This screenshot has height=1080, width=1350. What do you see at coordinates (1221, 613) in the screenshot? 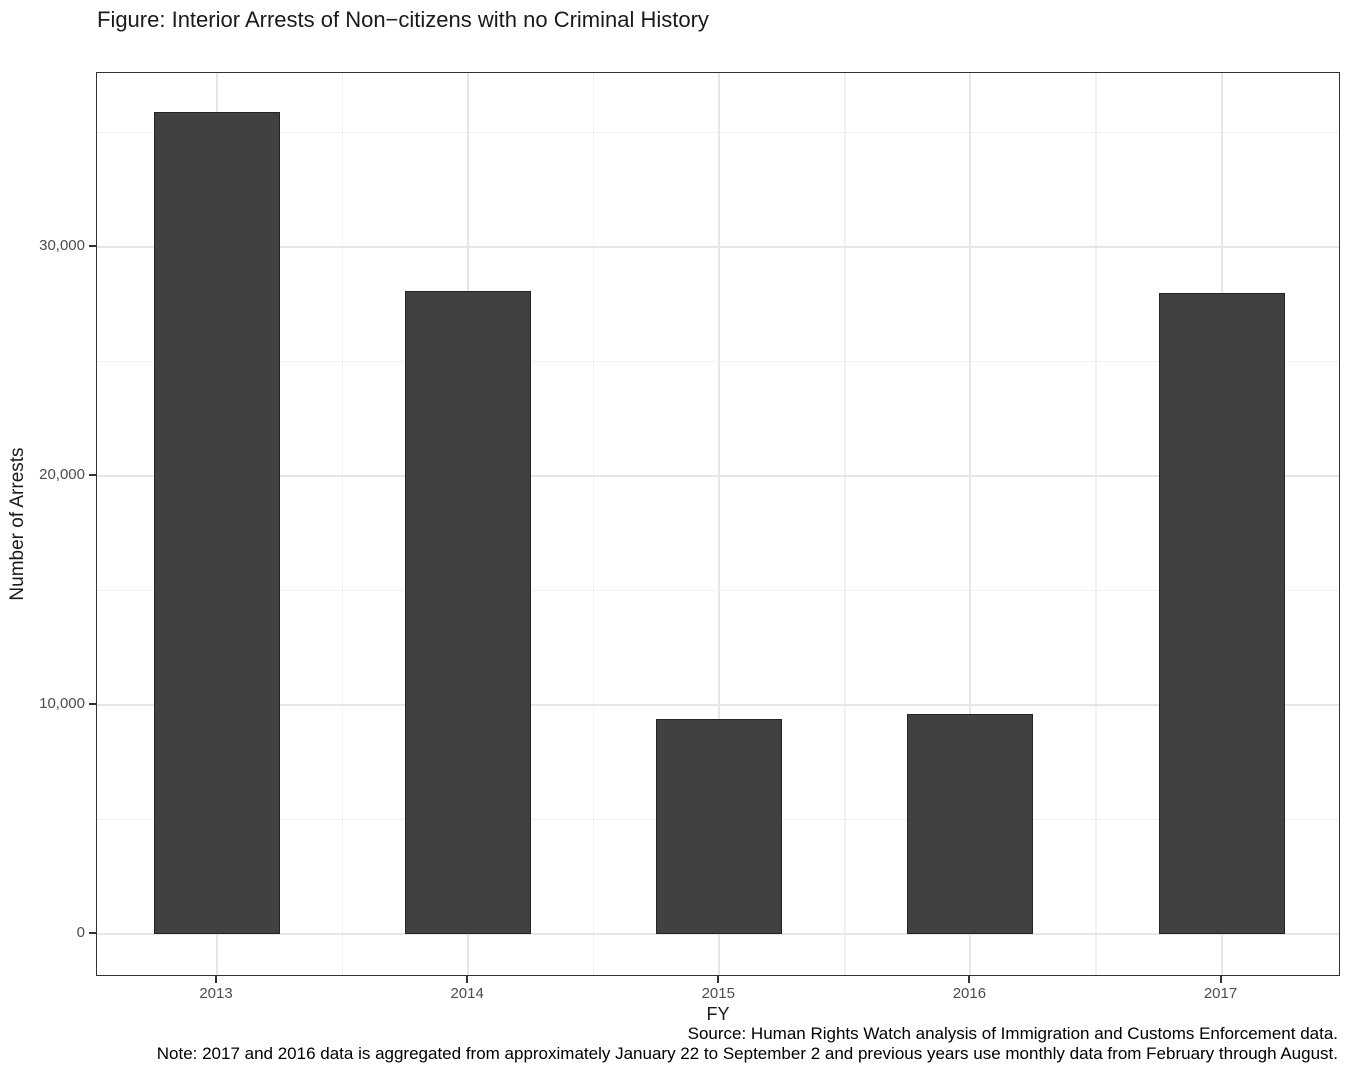
I see `bar-2017` at bounding box center [1221, 613].